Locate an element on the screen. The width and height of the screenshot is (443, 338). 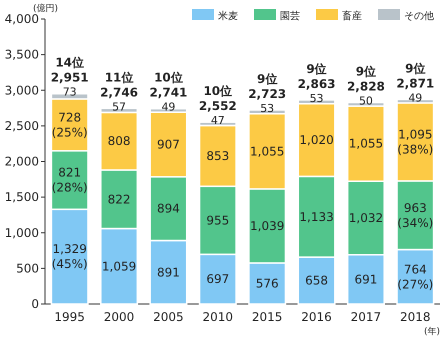
y-tick-label: 500 is located at coordinates (27, 268).